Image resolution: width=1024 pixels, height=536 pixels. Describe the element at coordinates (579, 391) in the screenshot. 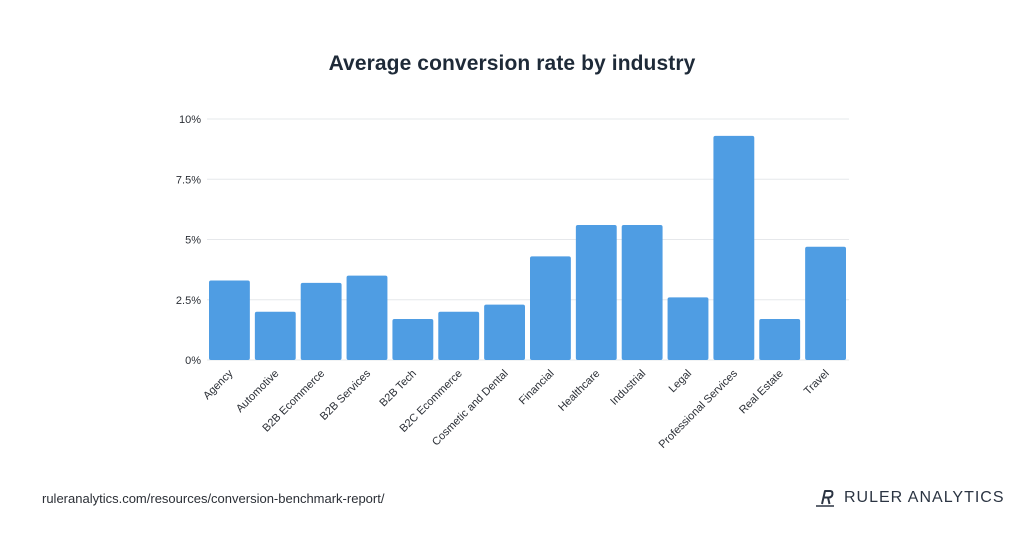

I see `x-tick-label: Healthcare` at that location.